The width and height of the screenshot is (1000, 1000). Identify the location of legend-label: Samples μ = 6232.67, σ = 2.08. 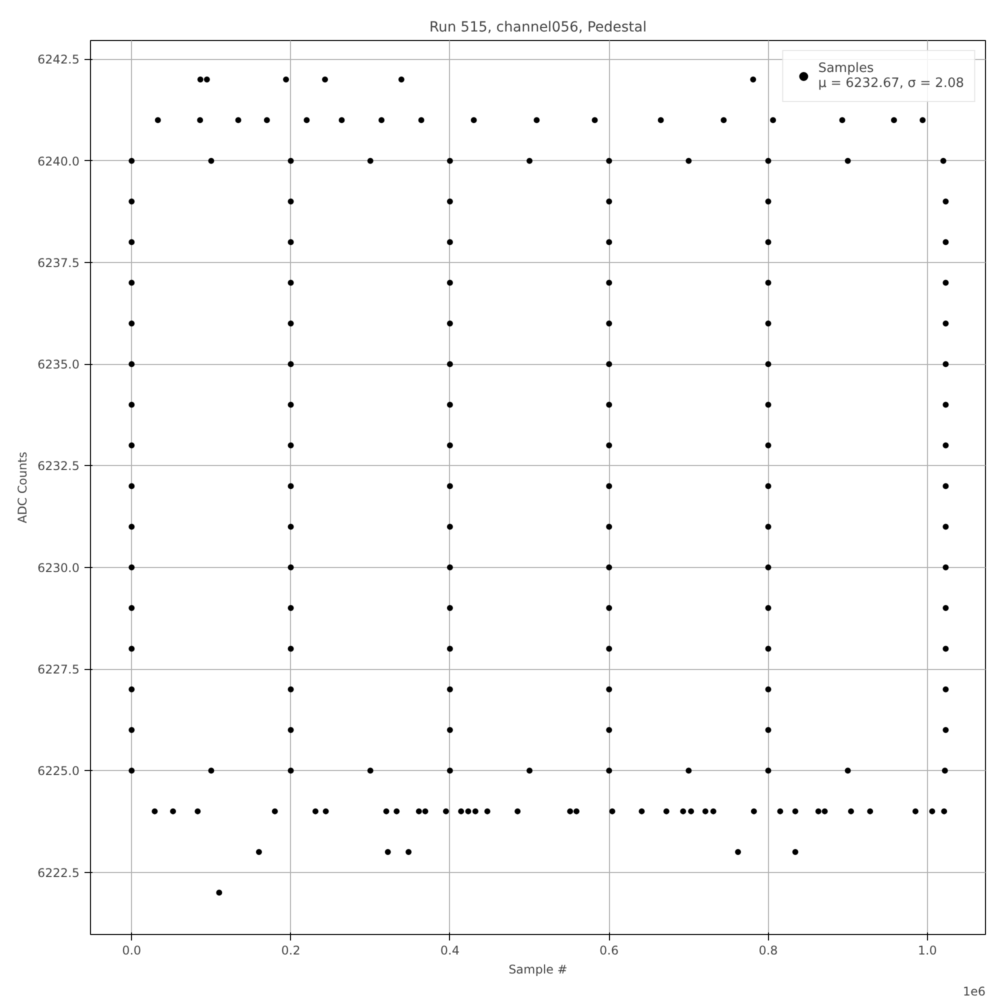
(891, 76).